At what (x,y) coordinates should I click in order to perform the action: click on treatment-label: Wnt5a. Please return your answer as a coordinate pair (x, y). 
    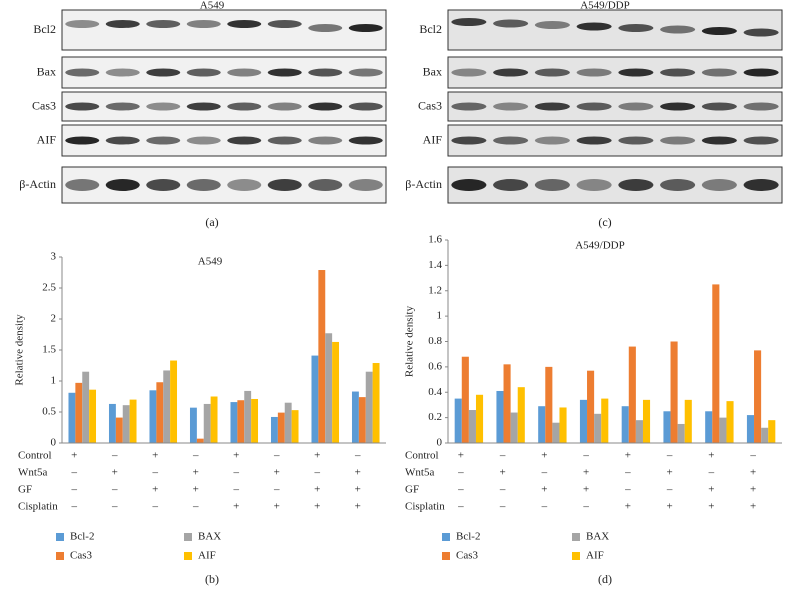
    Looking at the image, I should click on (32, 473).